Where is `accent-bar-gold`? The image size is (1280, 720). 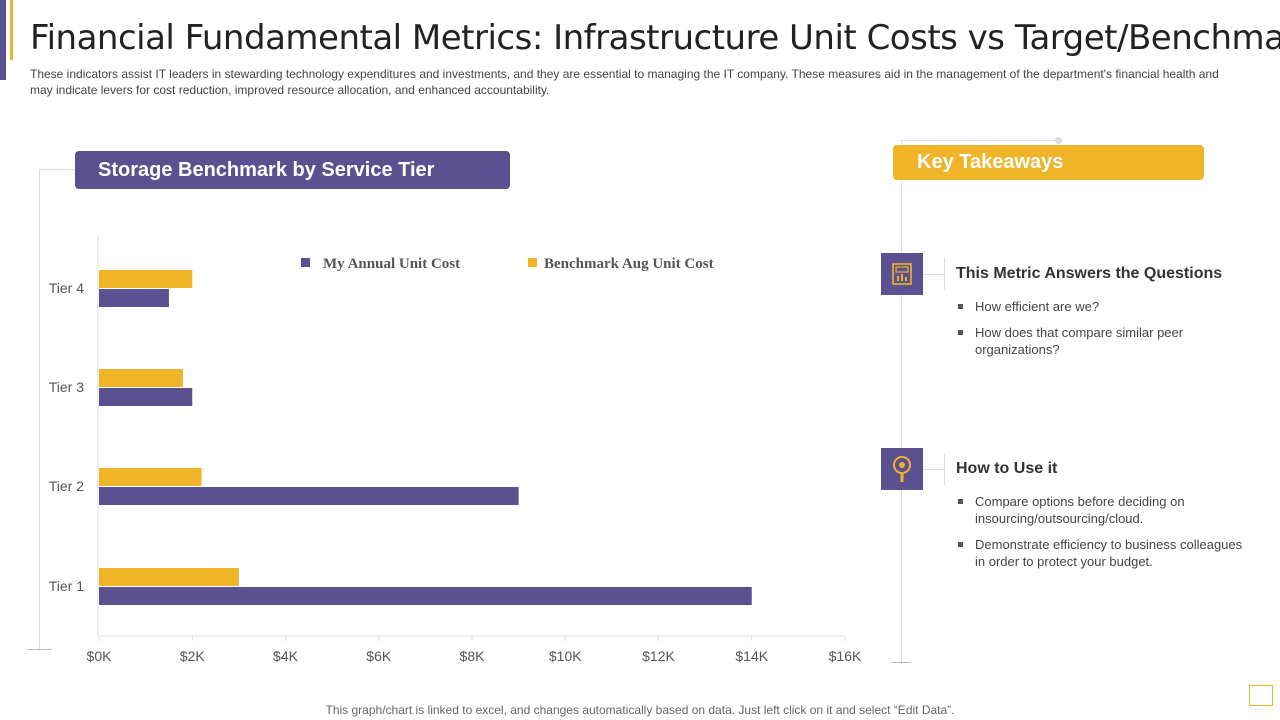
accent-bar-gold is located at coordinates (11, 30).